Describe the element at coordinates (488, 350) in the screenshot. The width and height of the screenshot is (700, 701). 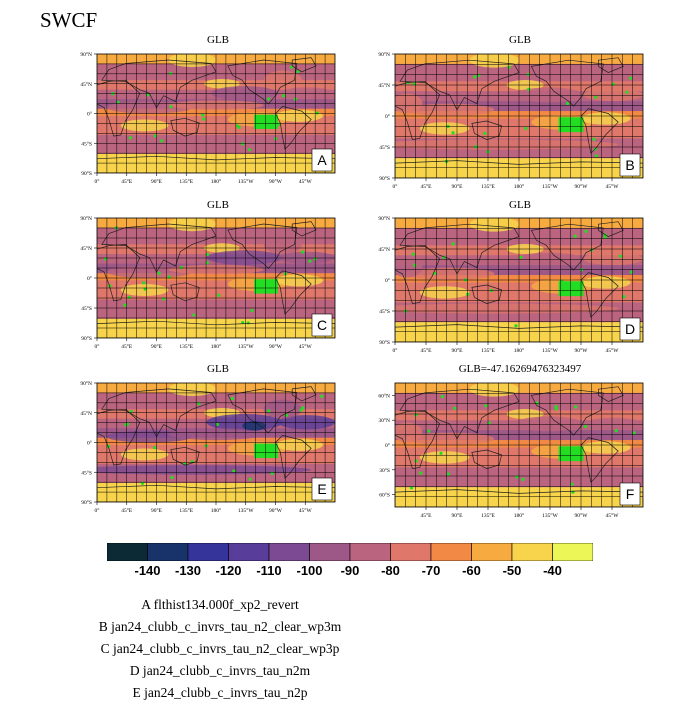
I see `lon-tick-label: 135°E` at that location.